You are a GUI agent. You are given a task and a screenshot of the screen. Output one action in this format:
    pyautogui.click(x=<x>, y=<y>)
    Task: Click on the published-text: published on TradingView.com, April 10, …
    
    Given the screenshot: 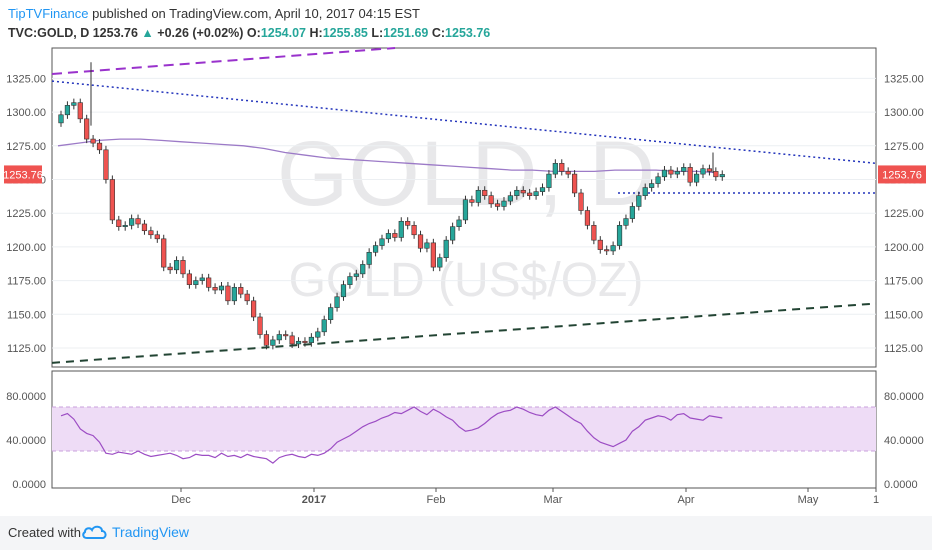 What is the action you would take?
    pyautogui.click(x=256, y=13)
    